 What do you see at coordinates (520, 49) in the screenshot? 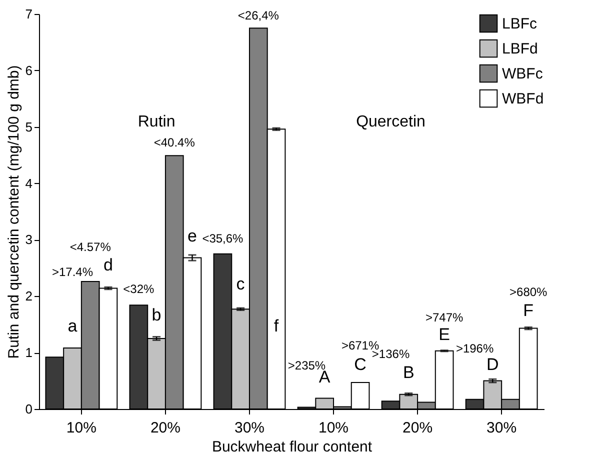
I see `legend-label: LBFd` at bounding box center [520, 49].